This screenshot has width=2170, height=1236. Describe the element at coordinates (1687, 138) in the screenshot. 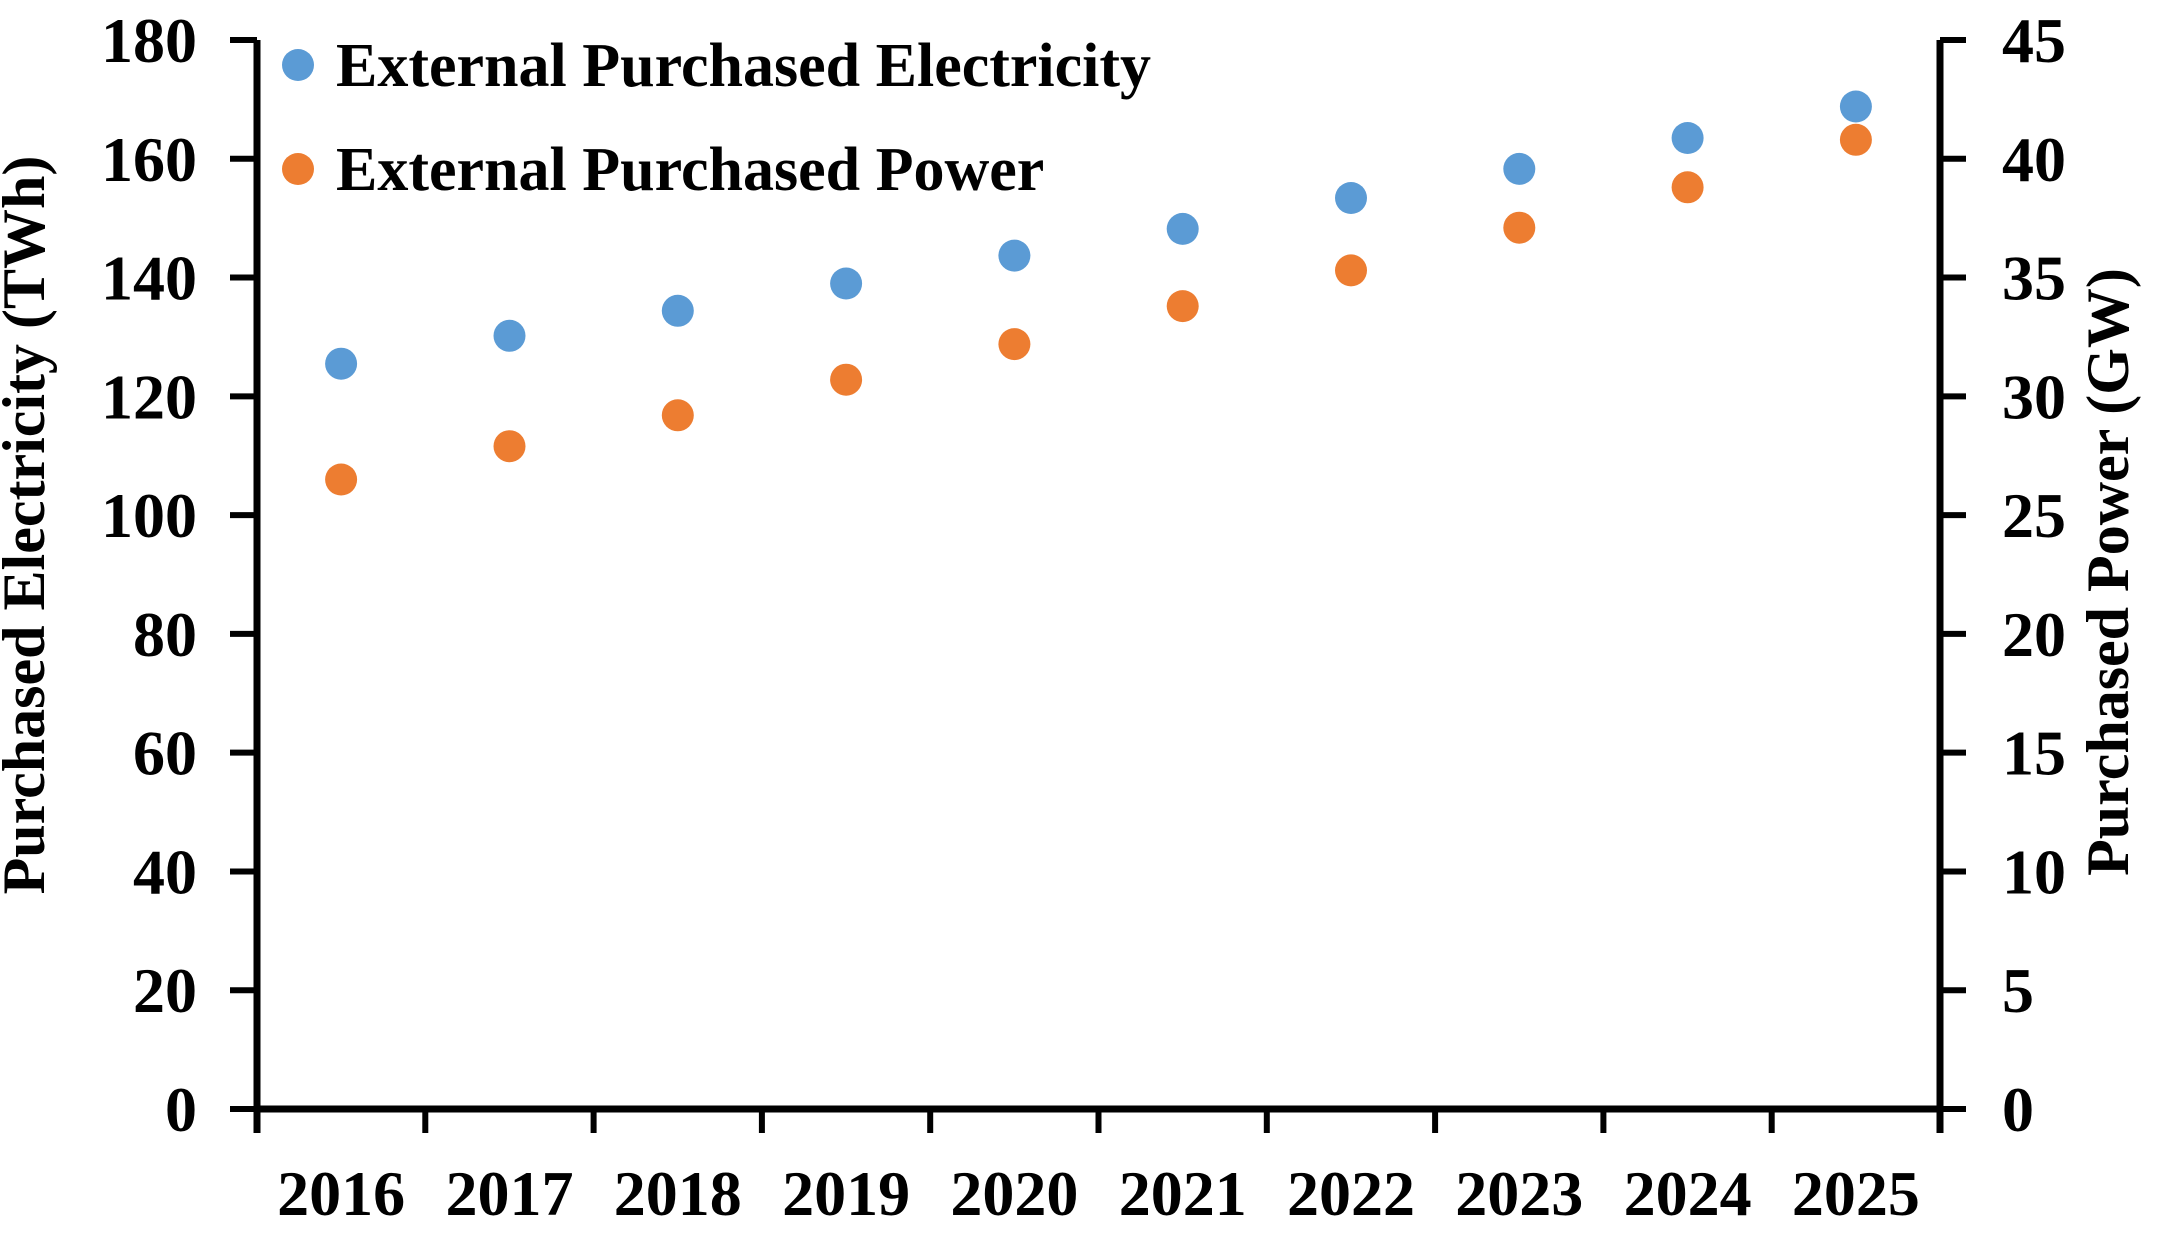

I see `point-electricity-2024` at that location.